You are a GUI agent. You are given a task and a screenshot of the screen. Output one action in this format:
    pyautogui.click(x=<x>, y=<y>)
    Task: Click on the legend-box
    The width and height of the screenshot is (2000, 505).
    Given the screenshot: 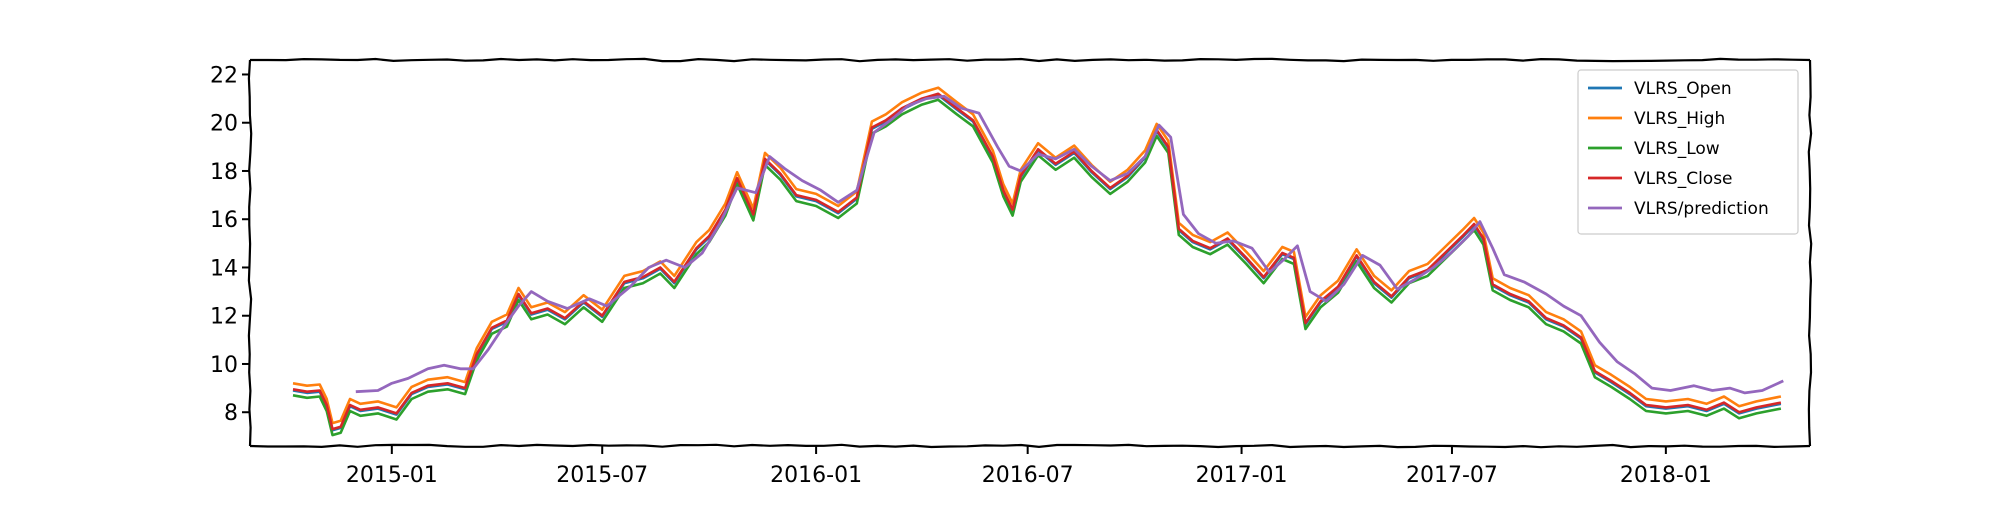 What is the action you would take?
    pyautogui.click(x=1688, y=152)
    